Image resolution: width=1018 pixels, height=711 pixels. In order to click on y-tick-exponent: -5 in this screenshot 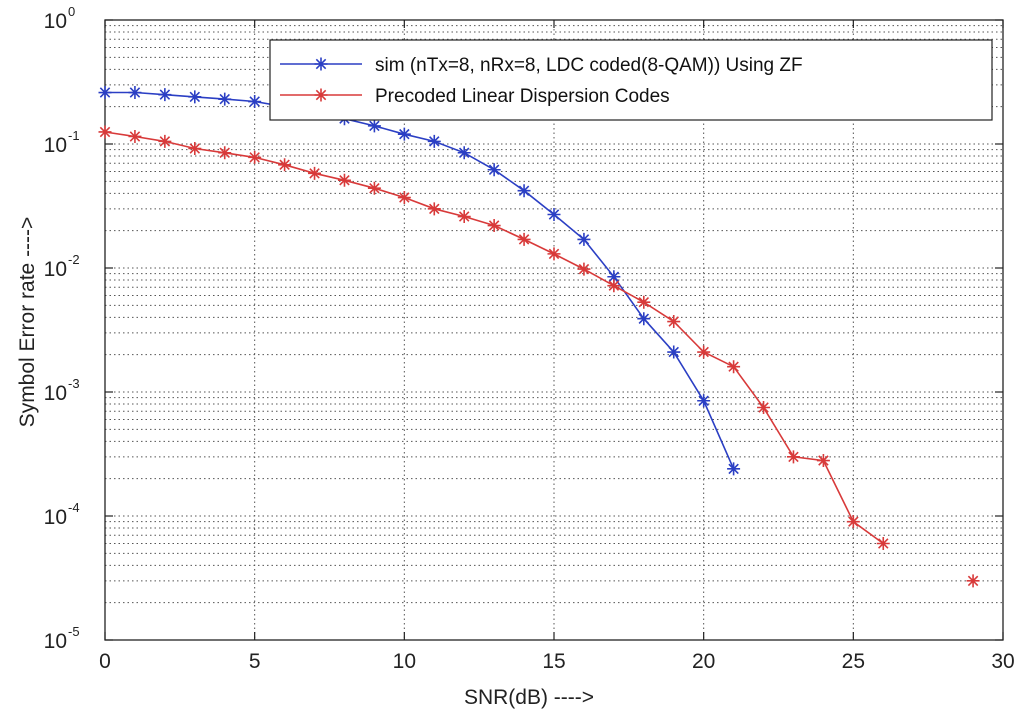, I will do `click(74, 631)`.